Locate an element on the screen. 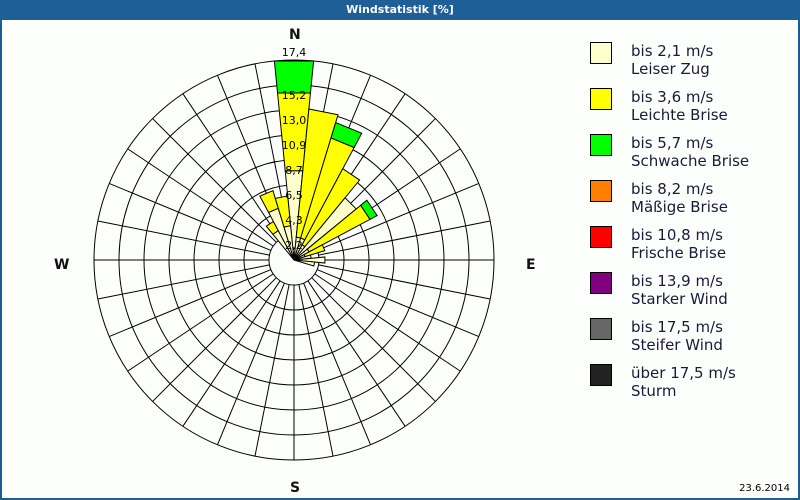  legend-item: bis 17,5 m/s Steifer Wind is located at coordinates (690, 341).